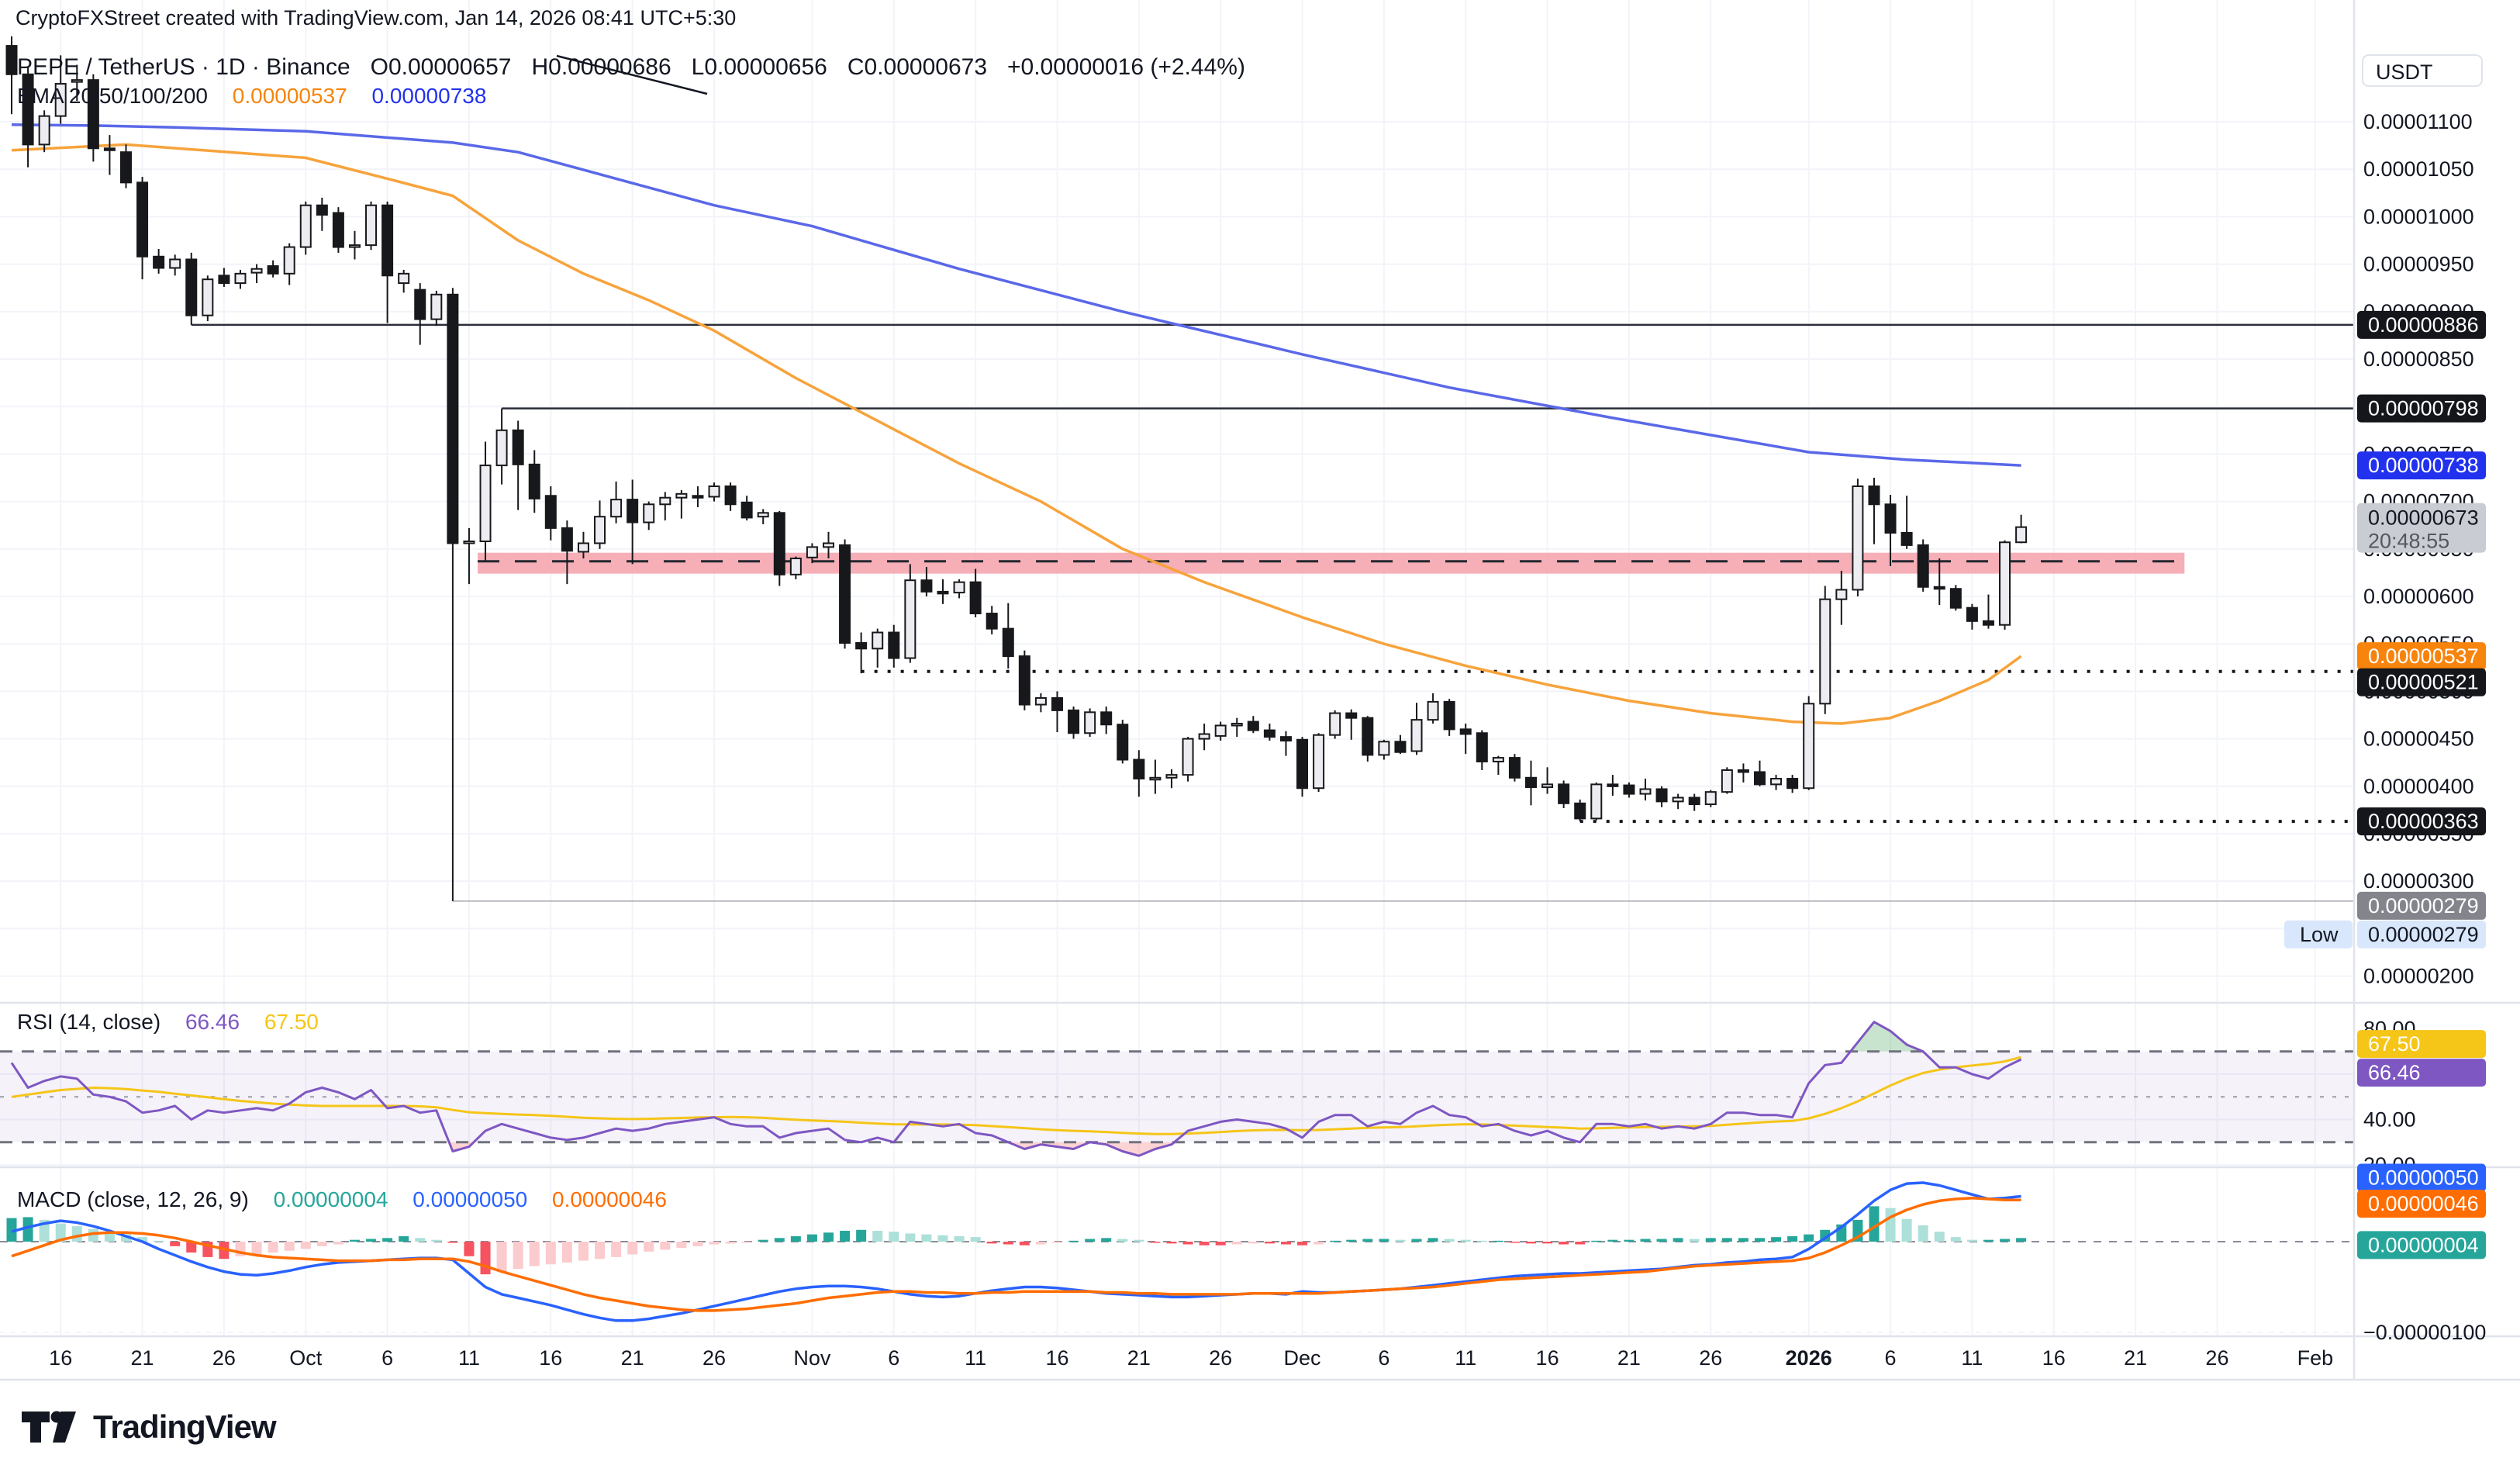  I want to click on badge-macd, so click(2421, 1177).